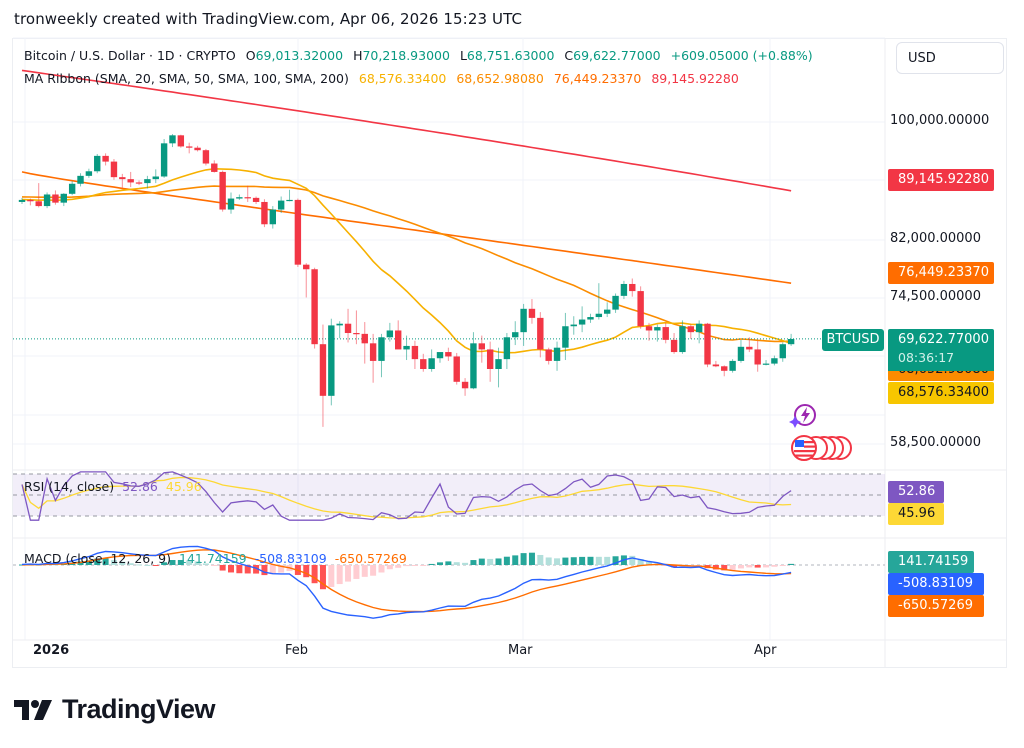  I want to click on rsi-ma-value-tag: 45.96, so click(916, 514).